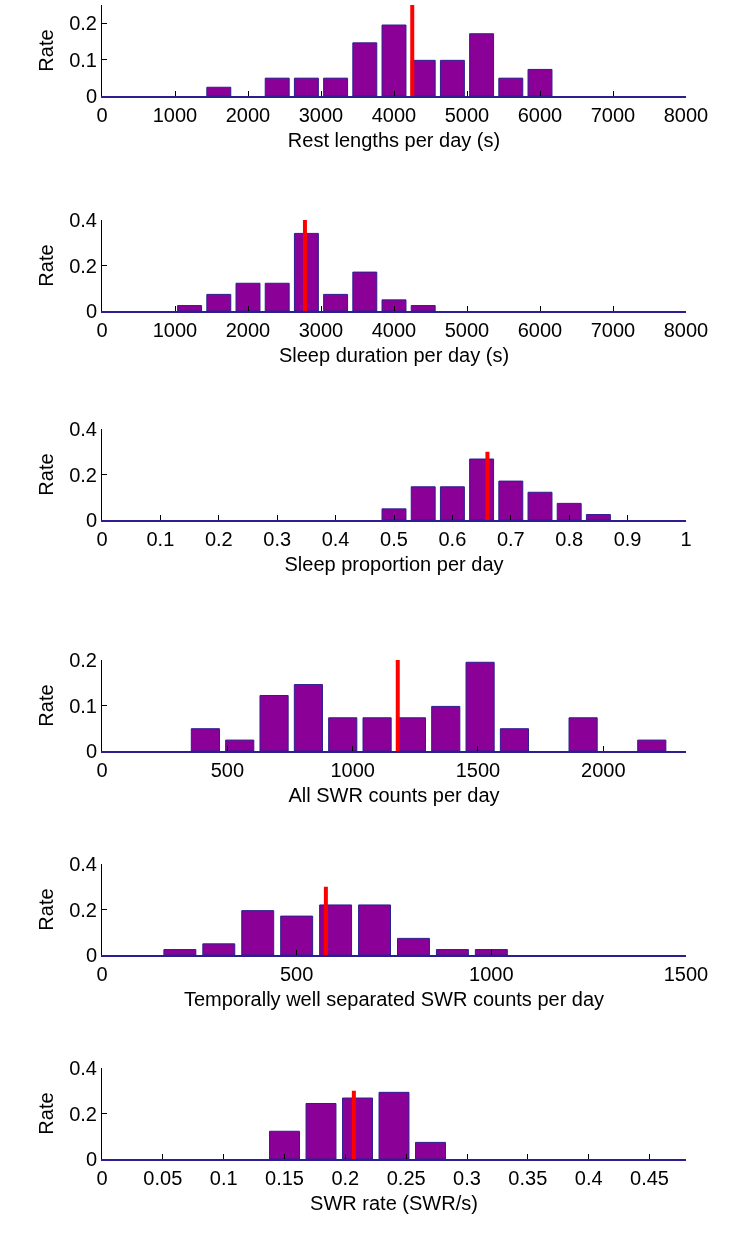 The height and width of the screenshot is (1237, 732). Describe the element at coordinates (284, 1177) in the screenshot. I see `x-tick-label: 0.15` at that location.